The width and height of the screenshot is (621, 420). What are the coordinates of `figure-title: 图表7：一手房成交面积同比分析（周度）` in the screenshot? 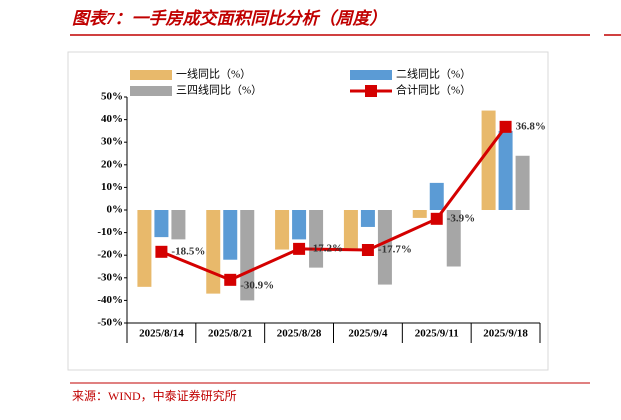 It's located at (229, 18).